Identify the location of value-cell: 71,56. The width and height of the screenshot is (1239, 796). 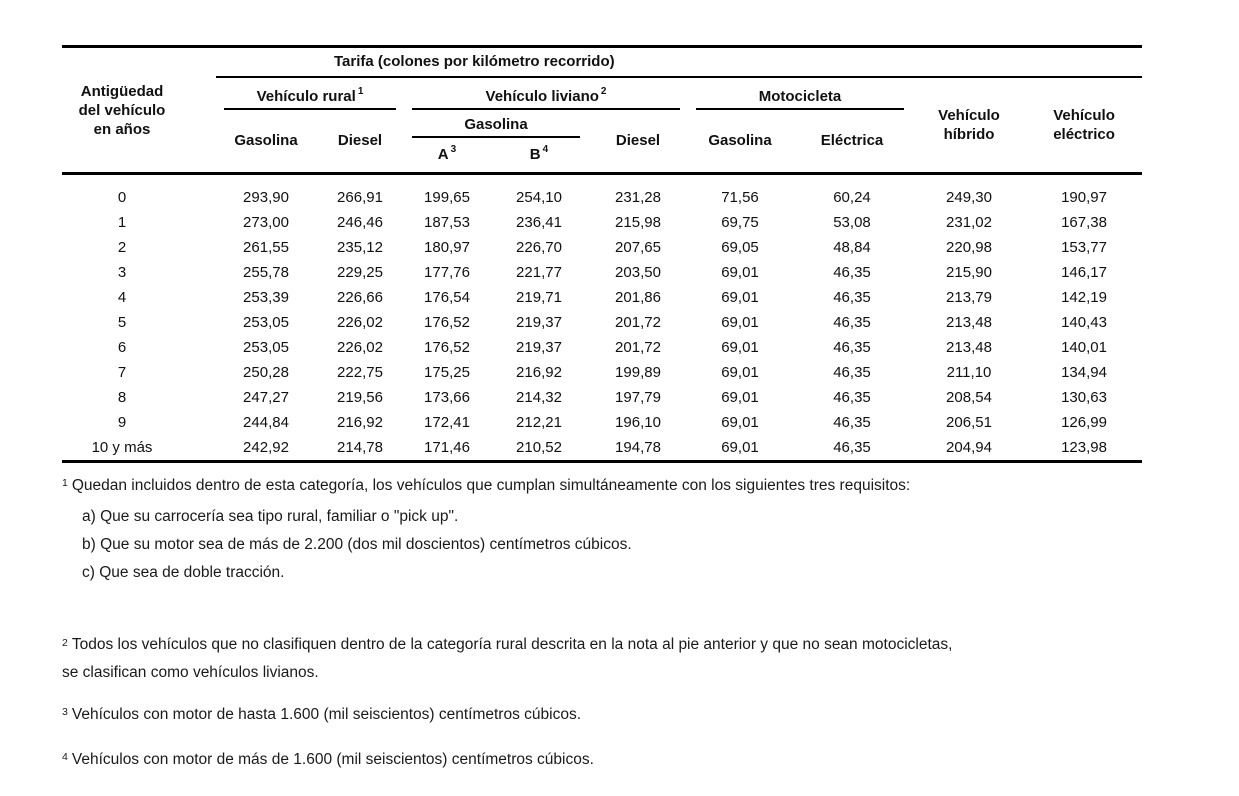
(740, 197).